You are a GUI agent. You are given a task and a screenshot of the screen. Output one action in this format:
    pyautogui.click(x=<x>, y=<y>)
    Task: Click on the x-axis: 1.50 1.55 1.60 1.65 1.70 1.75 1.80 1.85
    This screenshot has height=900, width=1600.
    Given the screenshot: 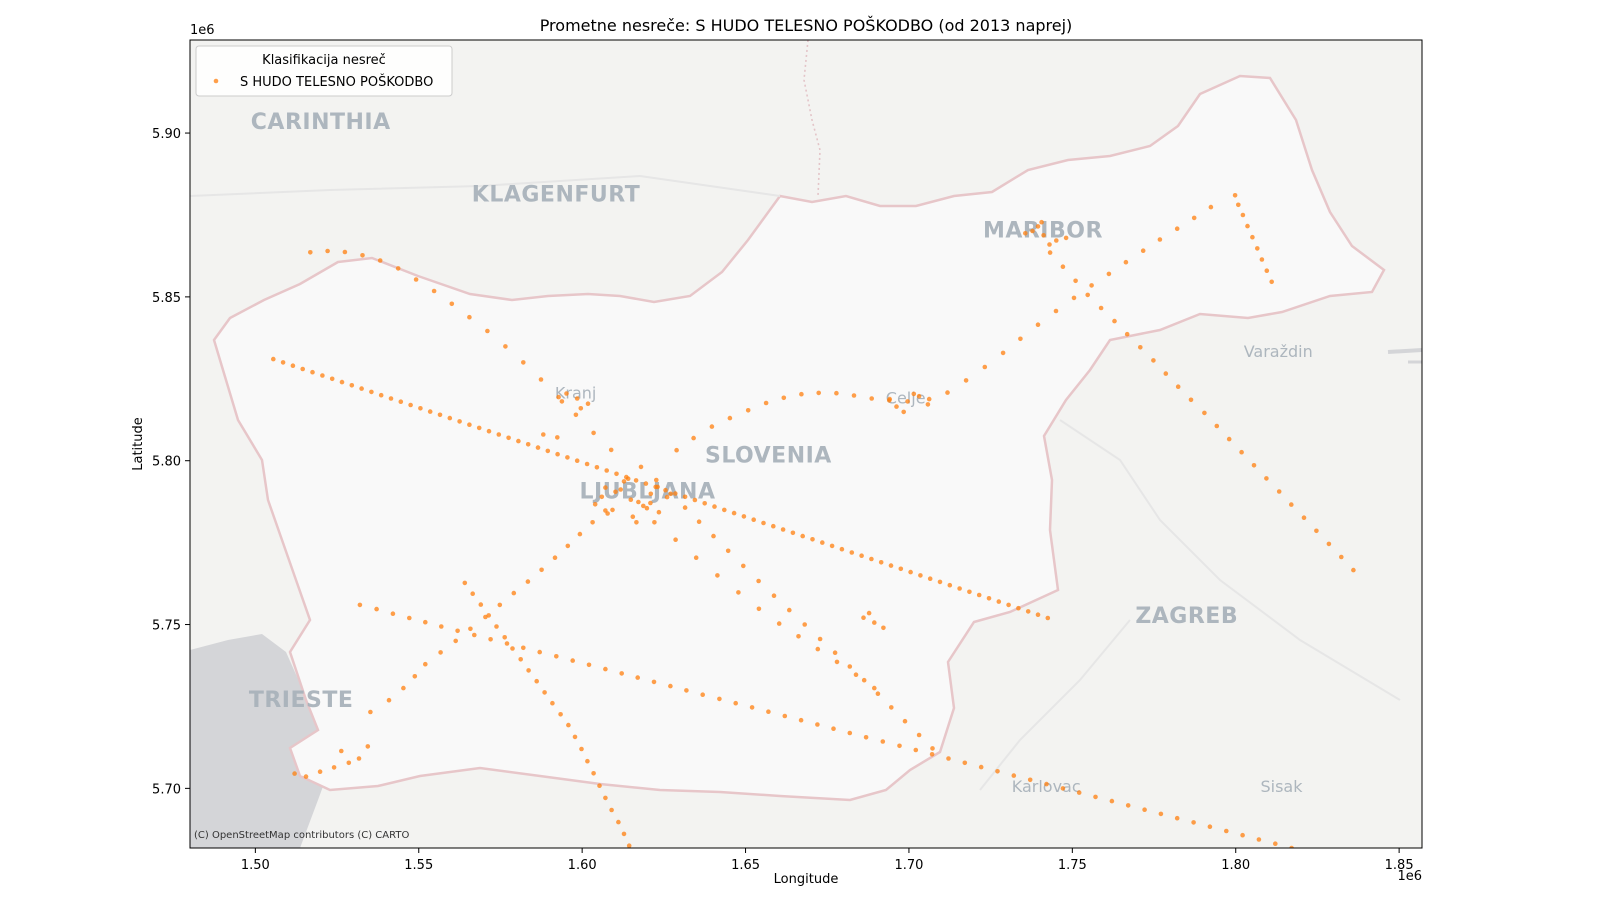 What is the action you would take?
    pyautogui.click(x=827, y=860)
    